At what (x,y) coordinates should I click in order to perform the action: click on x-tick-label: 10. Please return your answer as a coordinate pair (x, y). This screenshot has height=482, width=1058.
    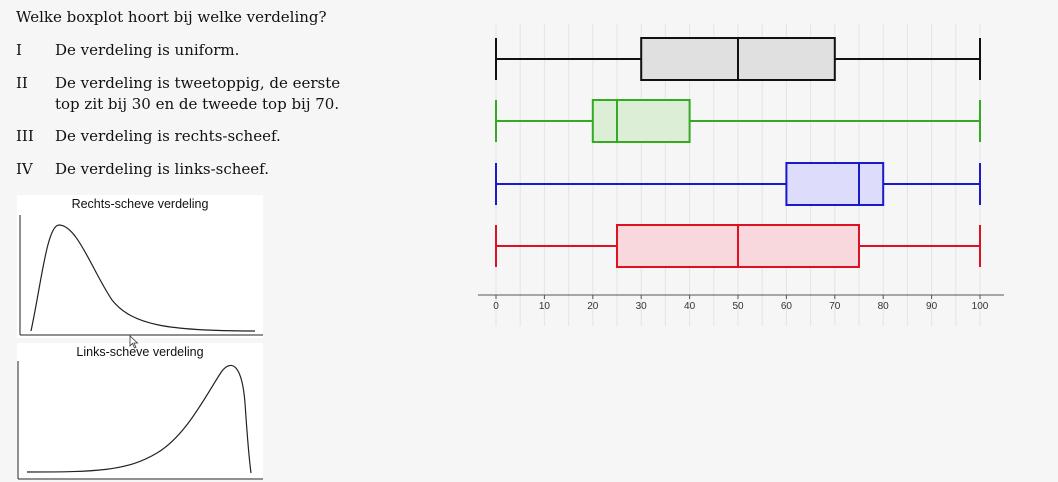
    Looking at the image, I should click on (545, 306).